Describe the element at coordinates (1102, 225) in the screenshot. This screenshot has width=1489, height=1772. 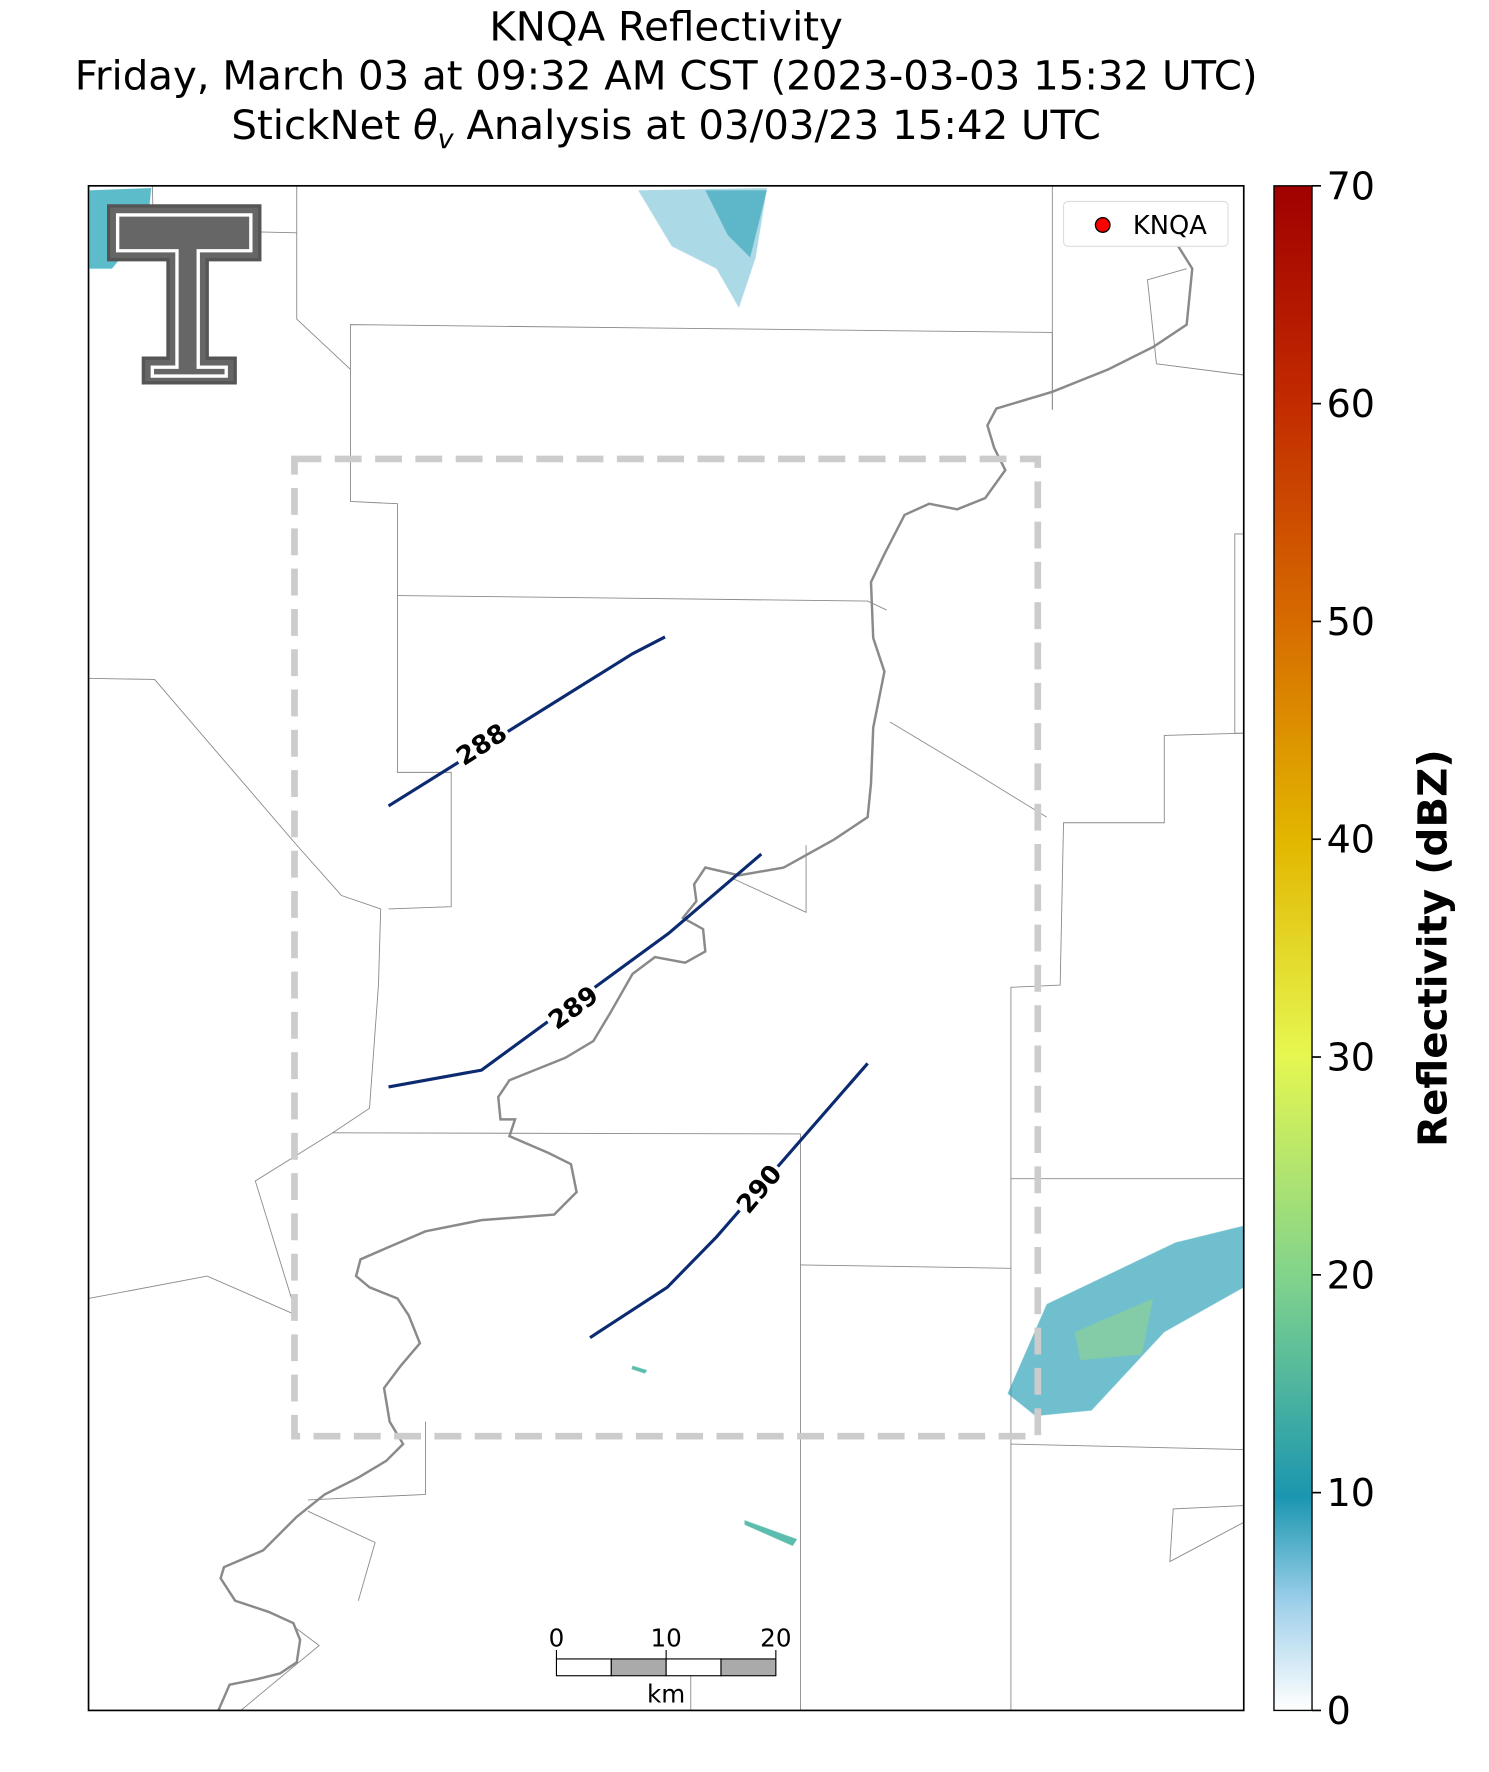
I see `legend-marker` at that location.